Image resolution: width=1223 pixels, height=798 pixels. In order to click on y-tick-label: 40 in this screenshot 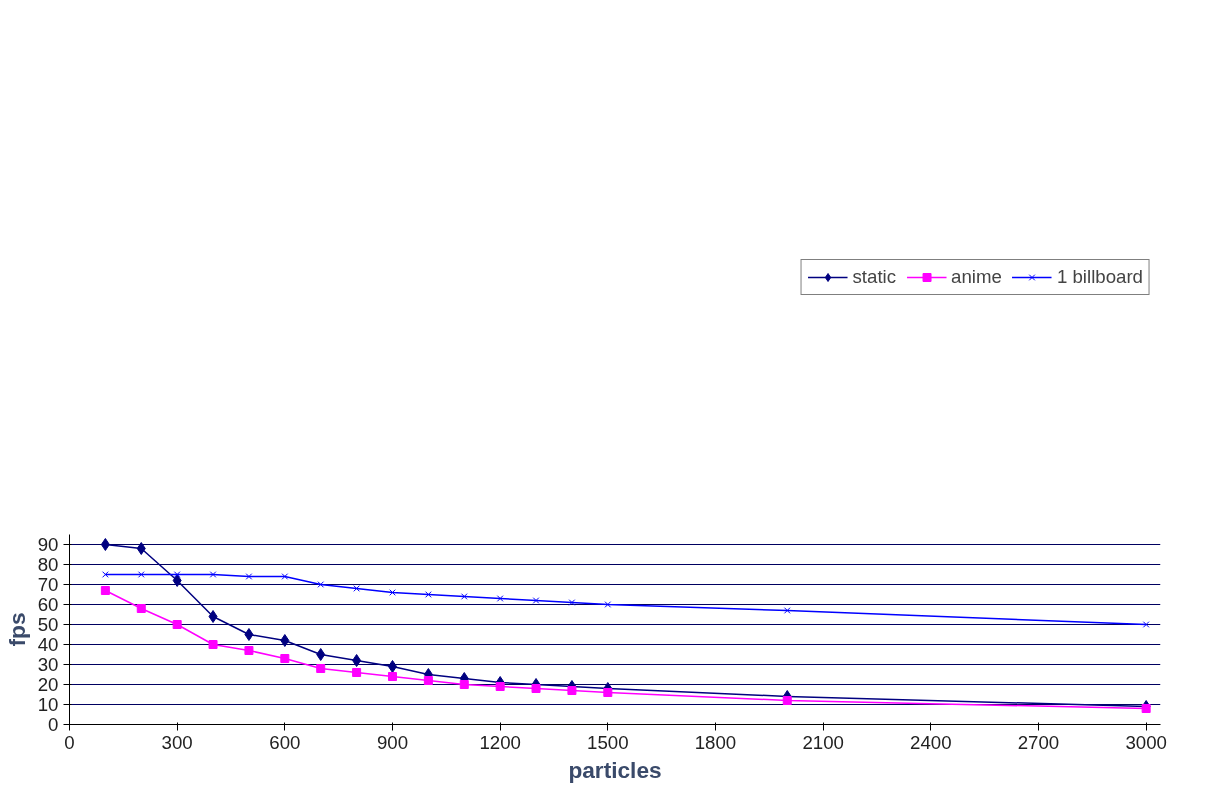, I will do `click(48, 644)`.